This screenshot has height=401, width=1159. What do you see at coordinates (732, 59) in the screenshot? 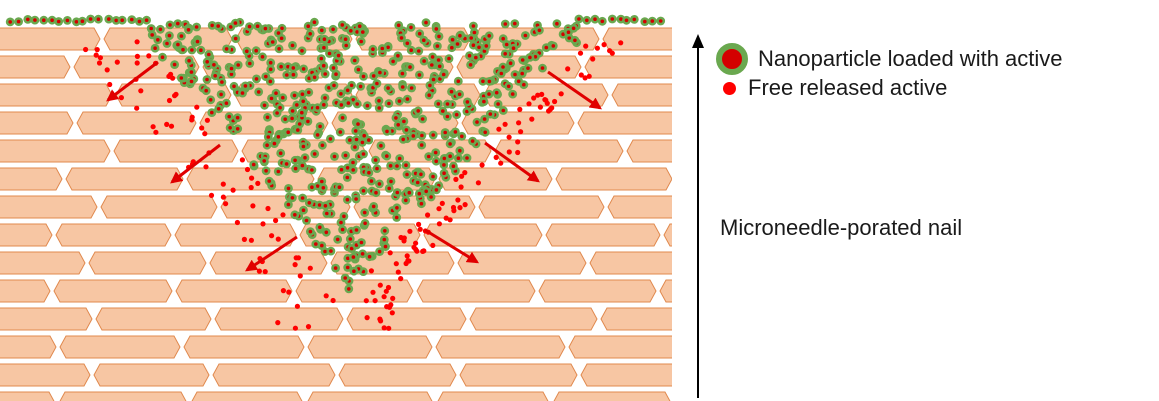
I see `nanoparticle-icon` at bounding box center [732, 59].